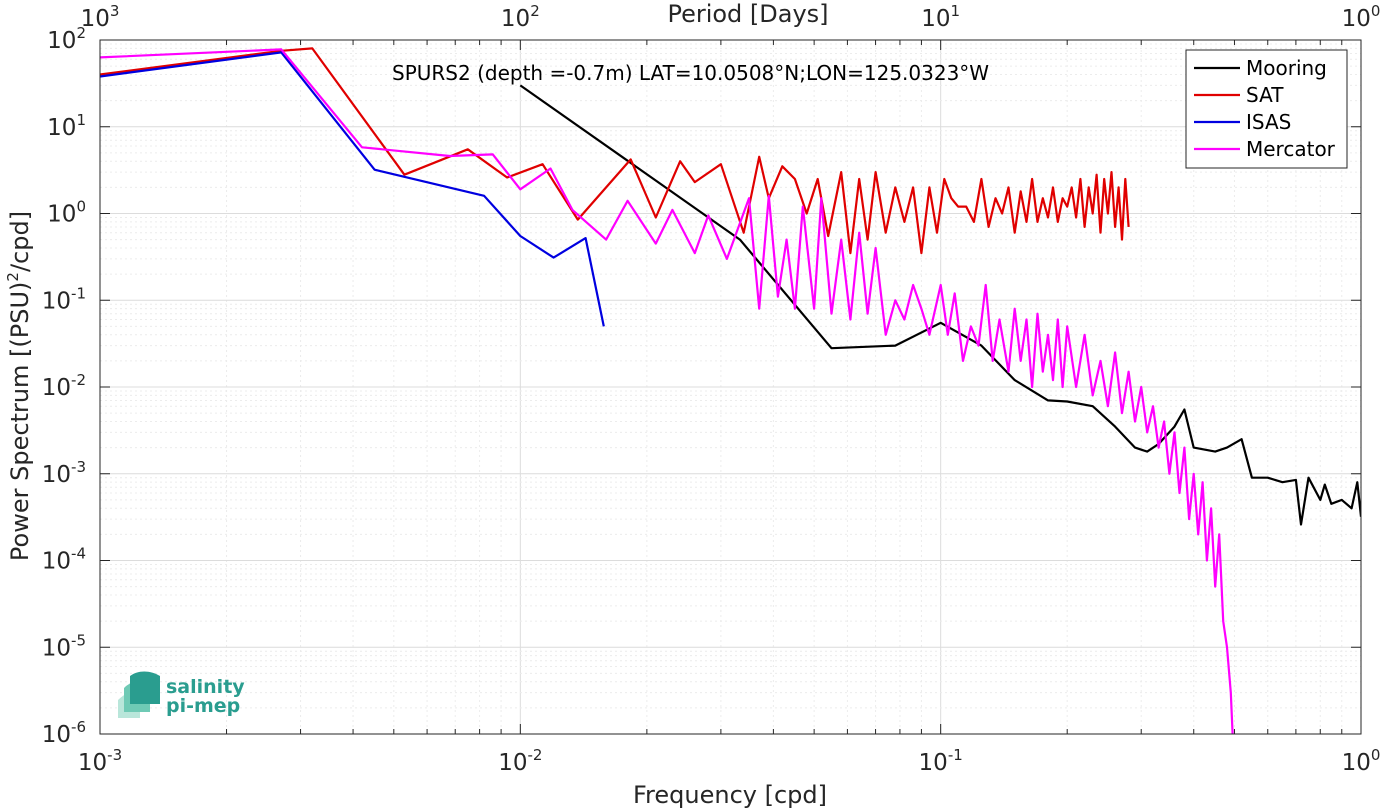 This screenshot has width=1383, height=809. What do you see at coordinates (1286, 68) in the screenshot?
I see `legend-label-mooring: Mooring` at bounding box center [1286, 68].